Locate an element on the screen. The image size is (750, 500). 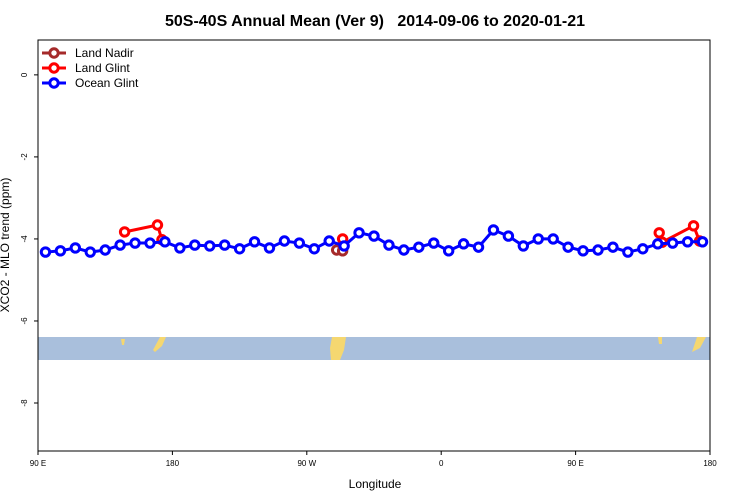
y-tick-label: -8 is located at coordinates (24, 403).